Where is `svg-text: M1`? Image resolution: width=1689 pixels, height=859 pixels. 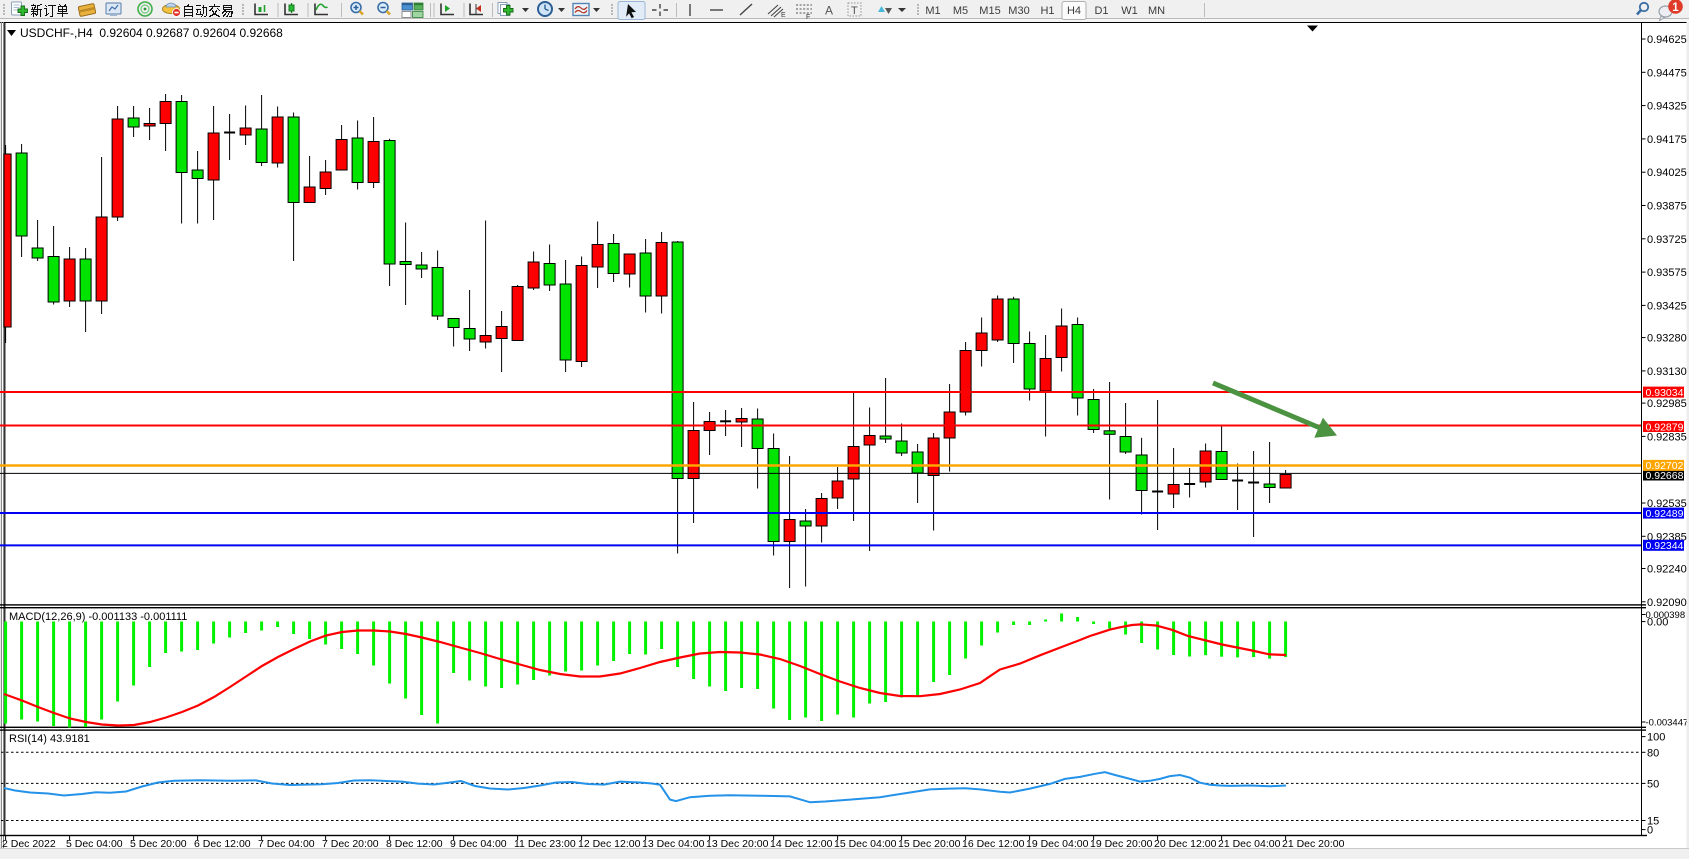
svg-text: M1 is located at coordinates (932, 11).